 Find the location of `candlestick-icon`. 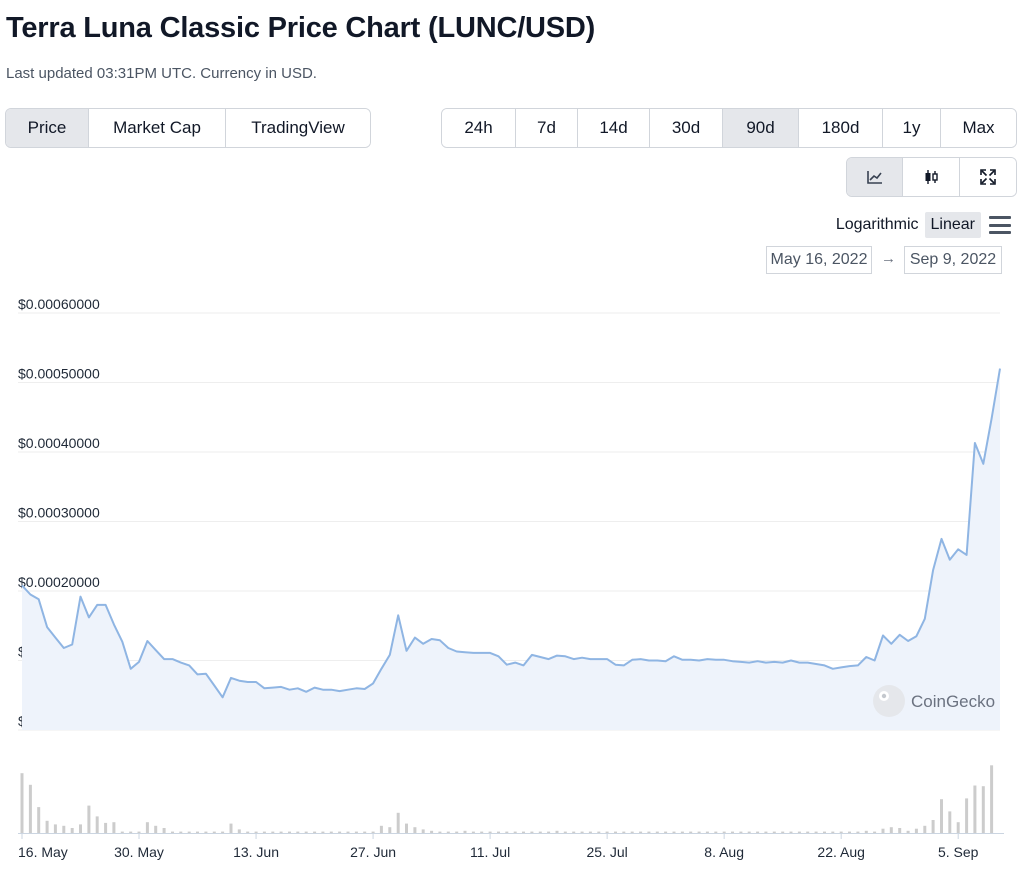

candlestick-icon is located at coordinates (931, 177).